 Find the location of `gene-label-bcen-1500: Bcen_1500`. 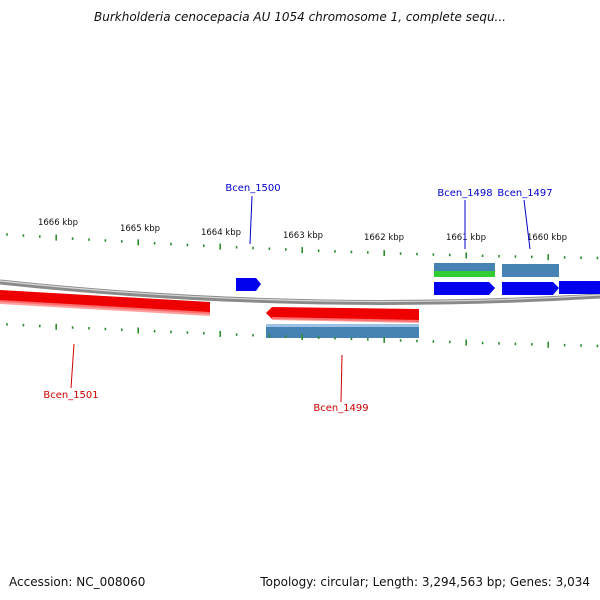

gene-label-bcen-1500: Bcen_1500 is located at coordinates (252, 188).